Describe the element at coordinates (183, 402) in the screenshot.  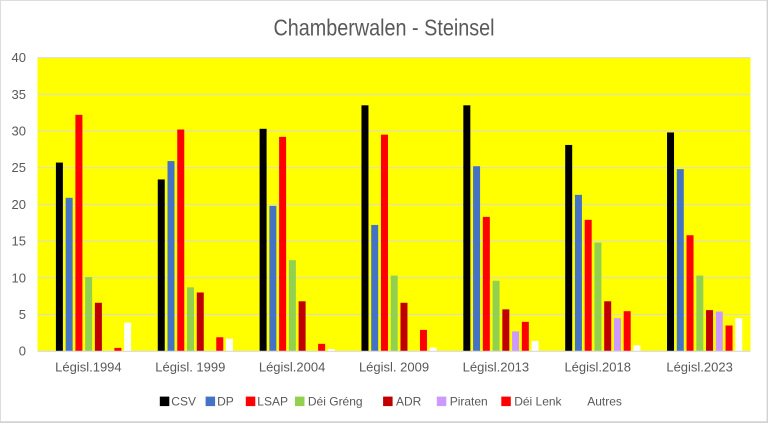
I see `svg-text: CSV` at that location.